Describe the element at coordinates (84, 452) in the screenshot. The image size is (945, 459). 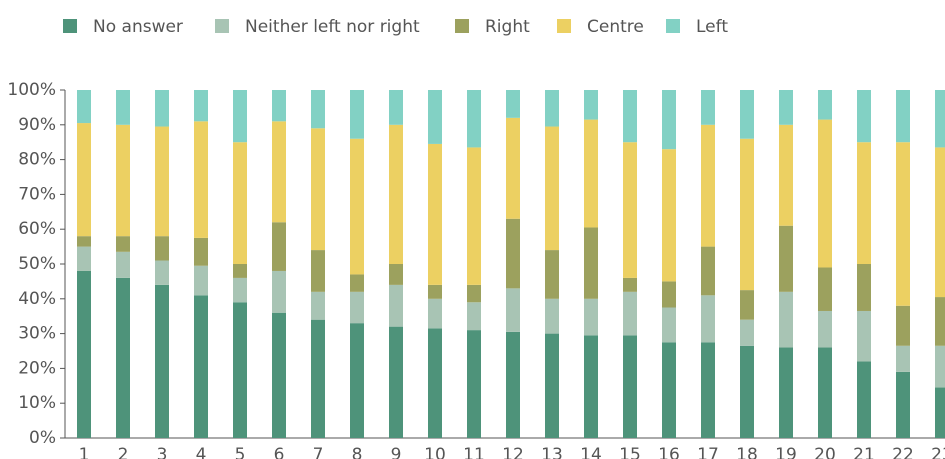
I see `x-tick-label: 1` at that location.